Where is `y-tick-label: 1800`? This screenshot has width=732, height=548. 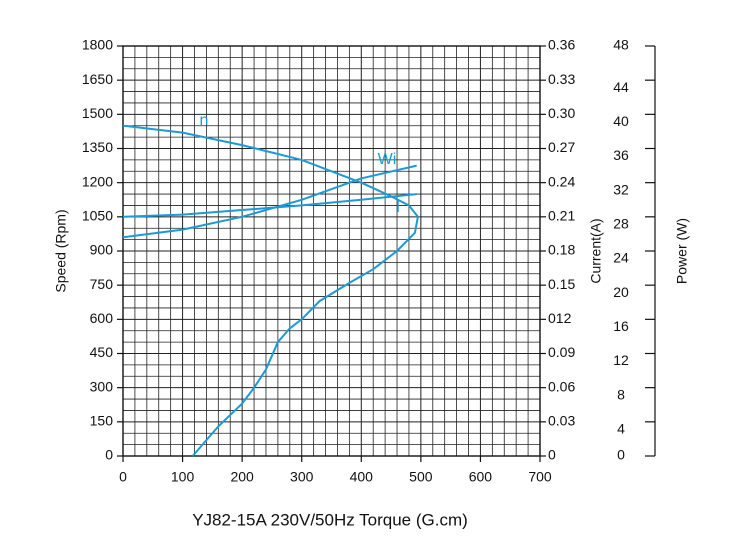 y-tick-label: 1800 is located at coordinates (97, 45).